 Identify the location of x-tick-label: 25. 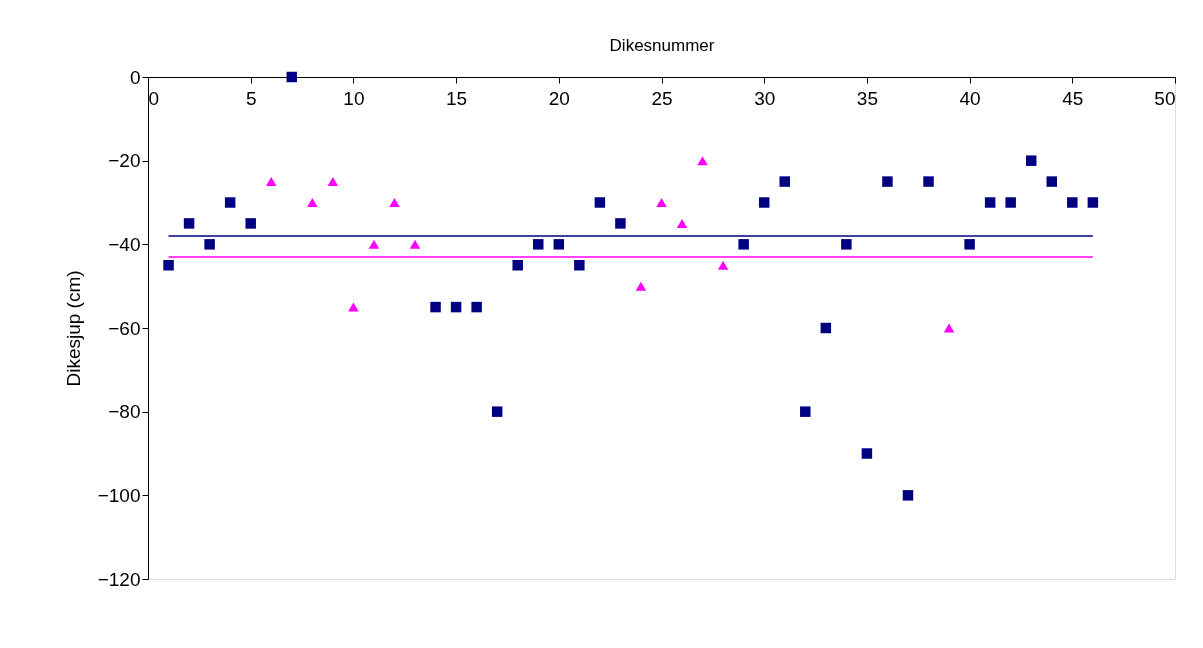
(662, 98).